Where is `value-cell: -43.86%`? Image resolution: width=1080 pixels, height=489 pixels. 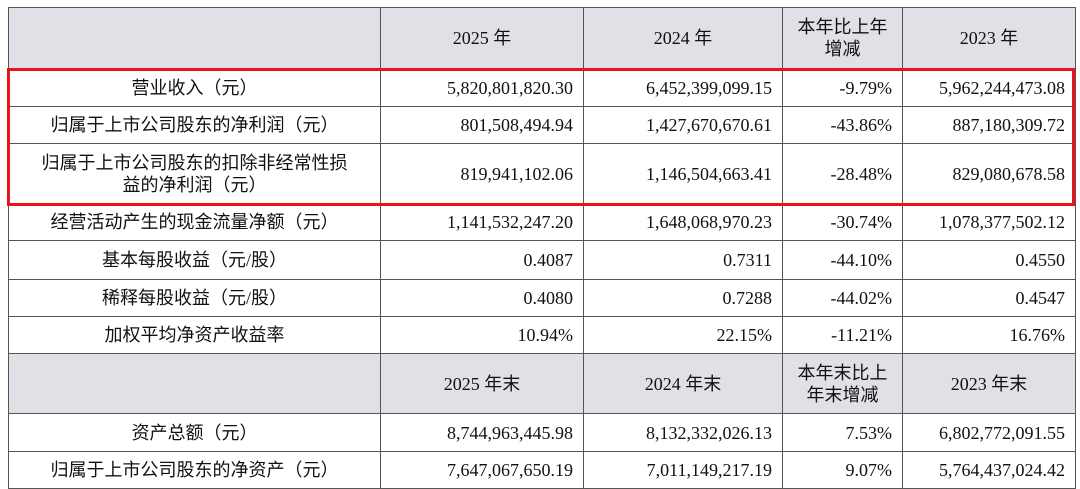 value-cell: -43.86% is located at coordinates (842, 125).